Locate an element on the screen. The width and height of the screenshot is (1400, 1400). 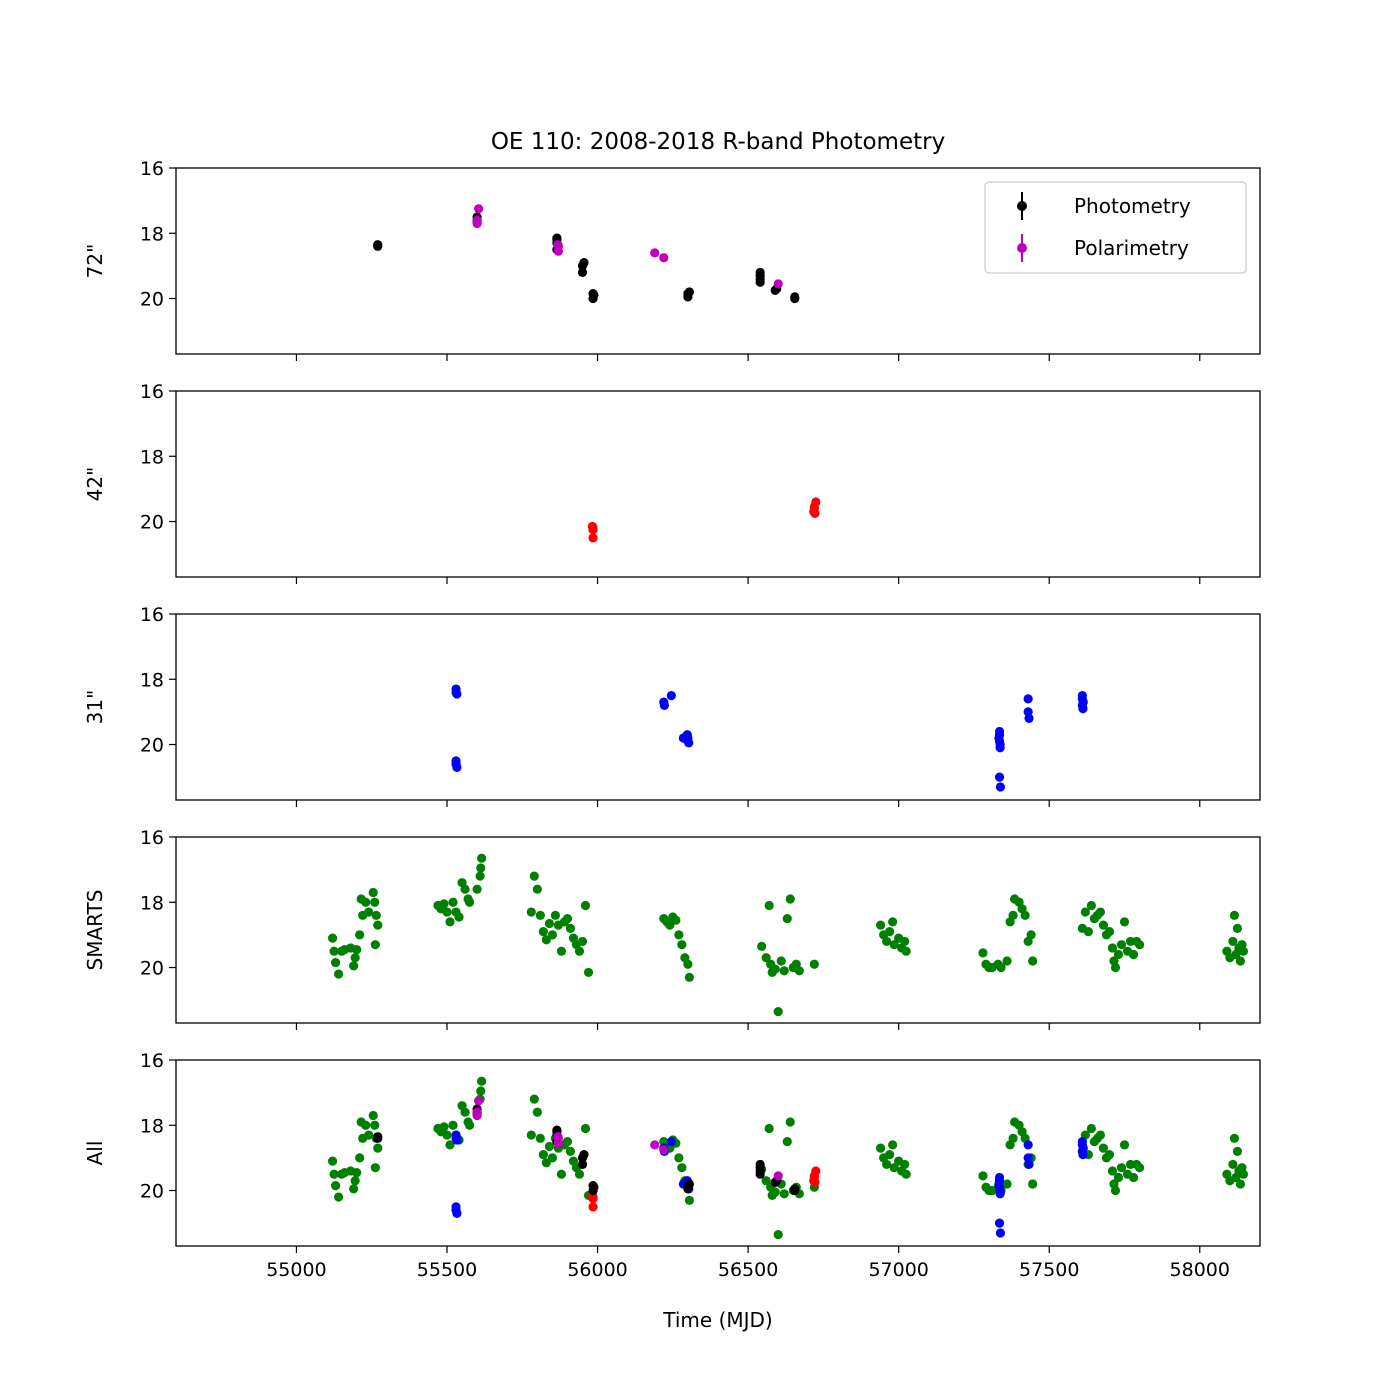
legend-label: Polarimetry is located at coordinates (1131, 248).